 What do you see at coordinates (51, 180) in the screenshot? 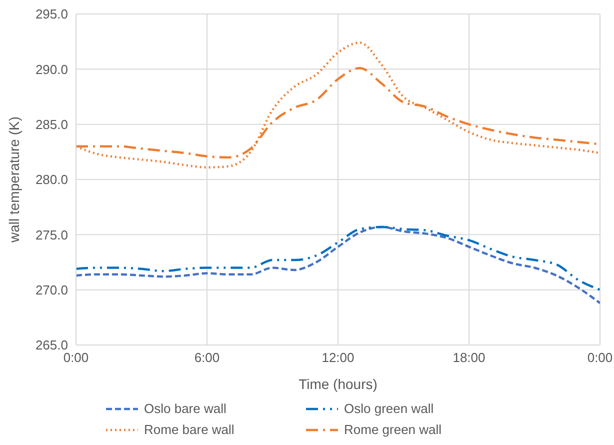
I see `y-tick-label: 280.0` at bounding box center [51, 180].